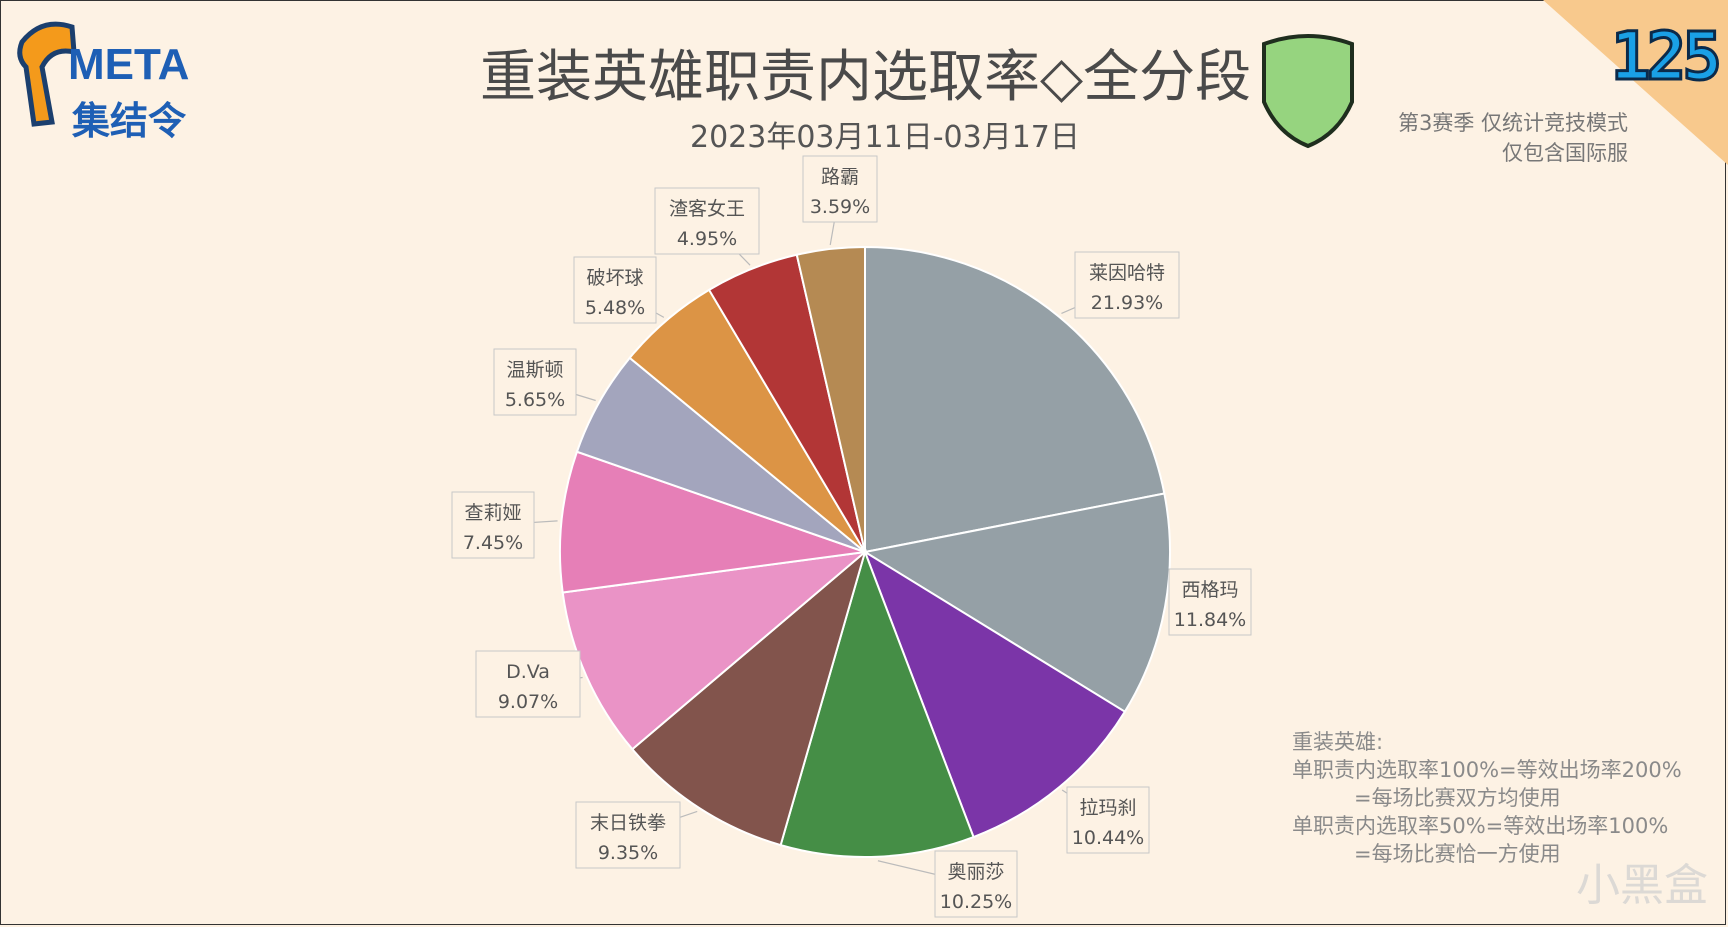  What do you see at coordinates (1308, 91) in the screenshot?
I see `rank-shield-icon` at bounding box center [1308, 91].